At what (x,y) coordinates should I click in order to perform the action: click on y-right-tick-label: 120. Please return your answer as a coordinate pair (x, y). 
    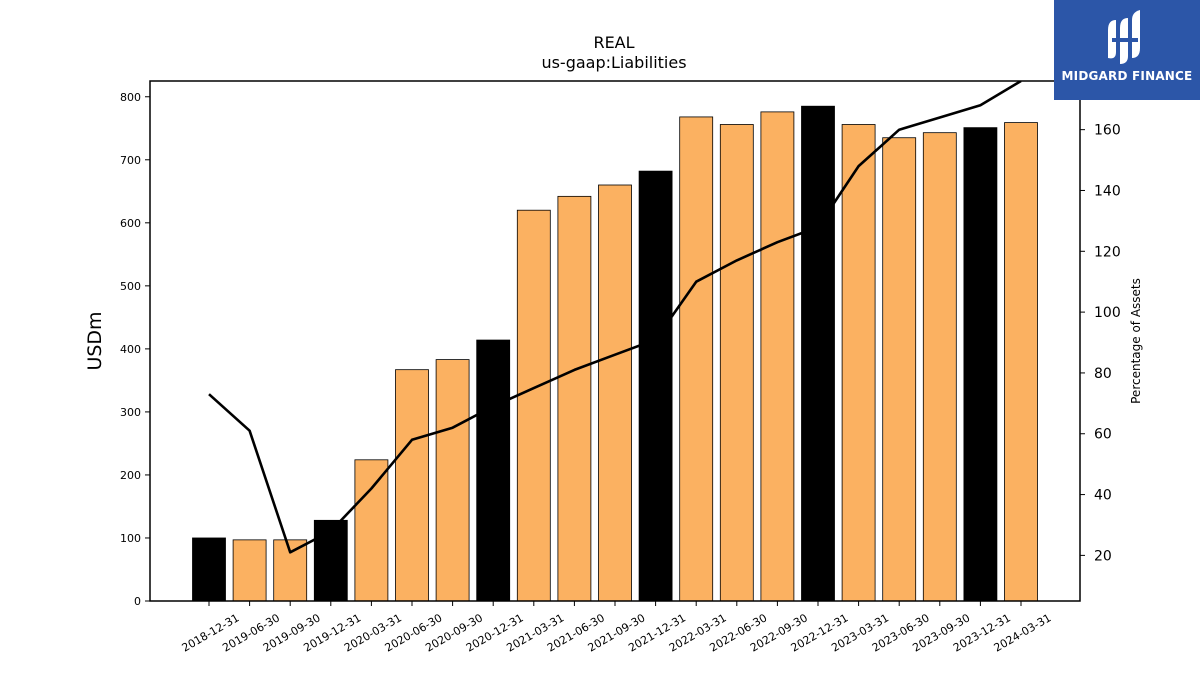
    Looking at the image, I should click on (1107, 252).